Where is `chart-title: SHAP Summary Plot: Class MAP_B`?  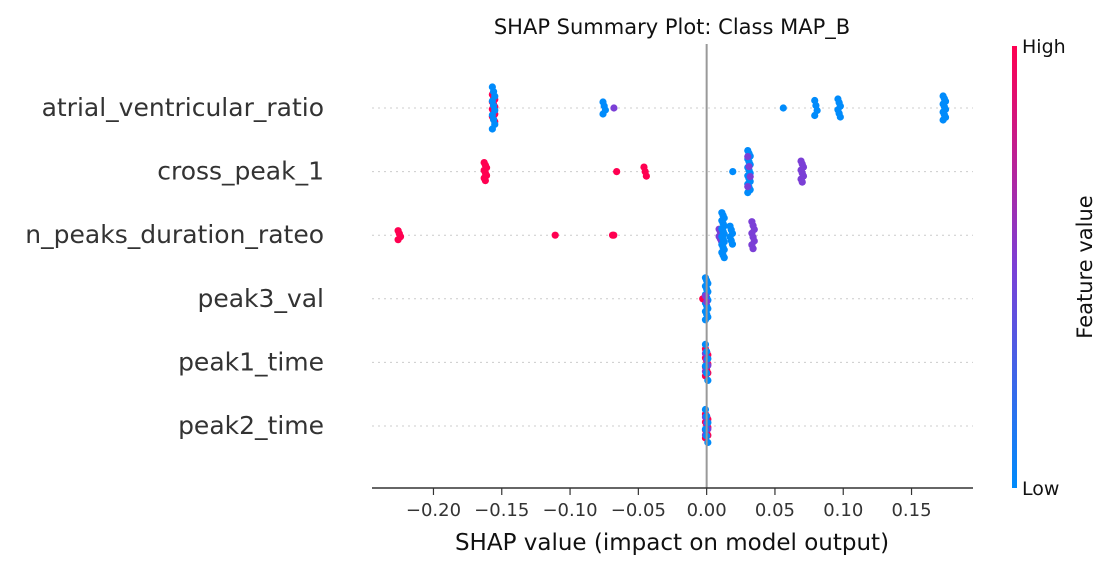
chart-title: SHAP Summary Plot: Class MAP_B is located at coordinates (672, 27).